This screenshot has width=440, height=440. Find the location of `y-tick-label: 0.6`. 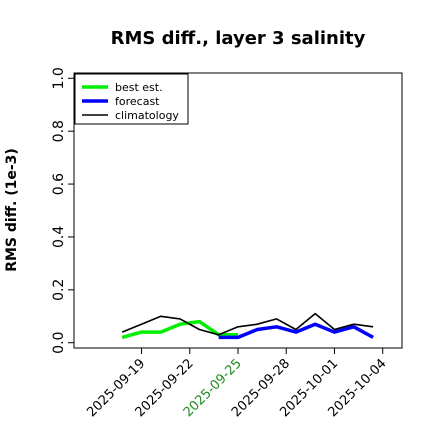

y-tick-label: 0.6 is located at coordinates (59, 184).